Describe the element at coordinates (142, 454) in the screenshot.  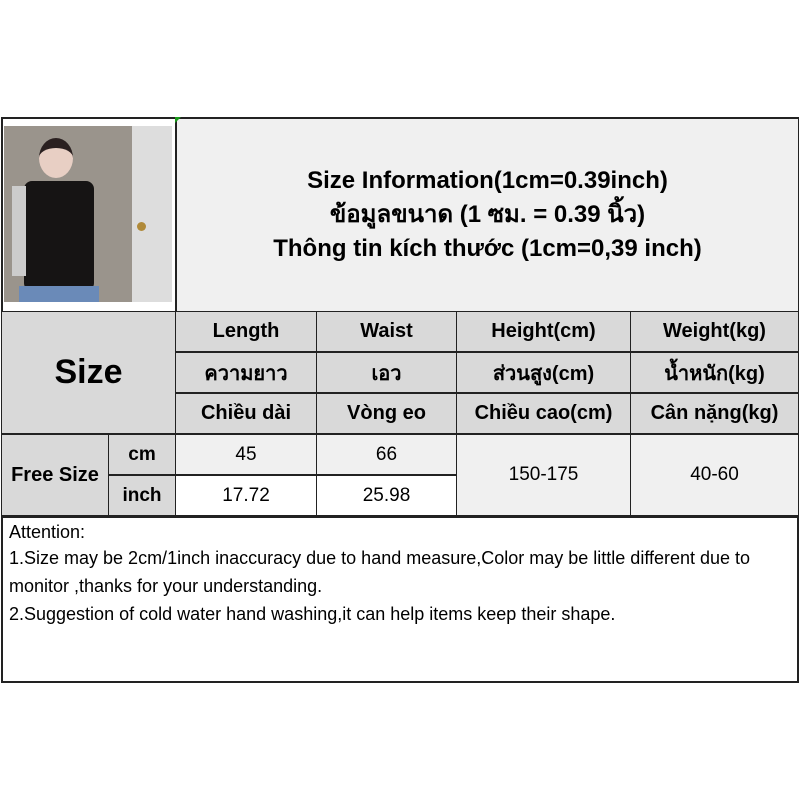
I see `unit-cm: cm` at that location.